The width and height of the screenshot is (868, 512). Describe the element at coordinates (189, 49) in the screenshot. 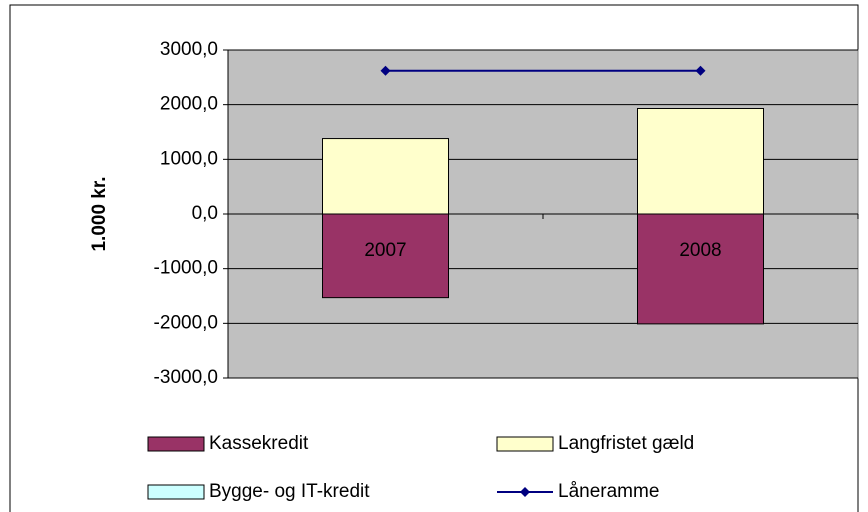

I see `y-tick-label: 3000,0` at that location.